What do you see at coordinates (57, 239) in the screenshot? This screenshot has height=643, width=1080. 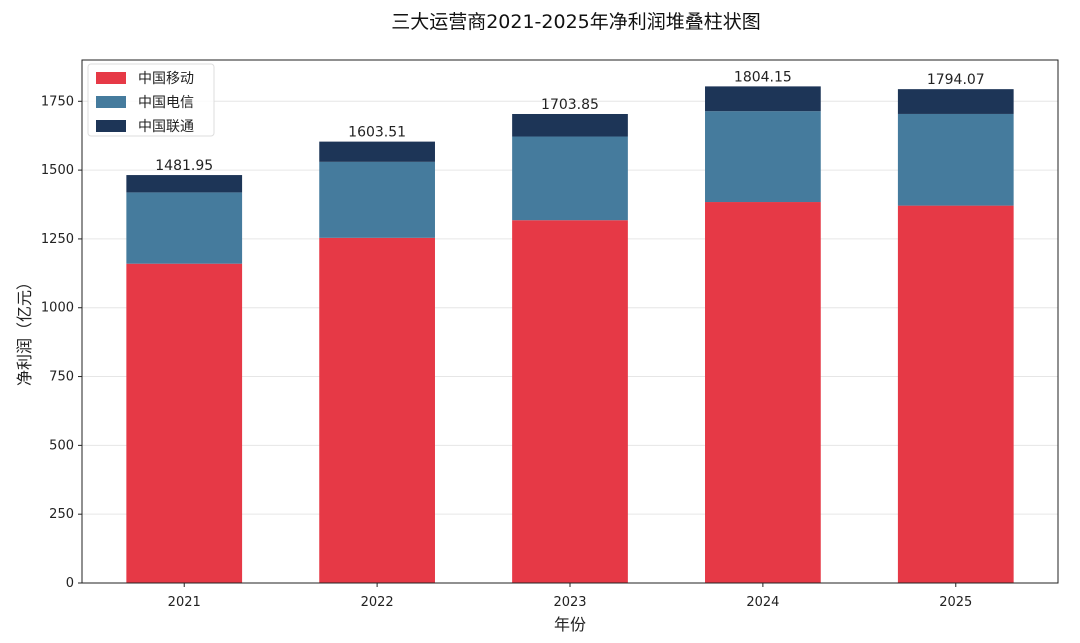 I see `y-tick-label: 1250` at bounding box center [57, 239].